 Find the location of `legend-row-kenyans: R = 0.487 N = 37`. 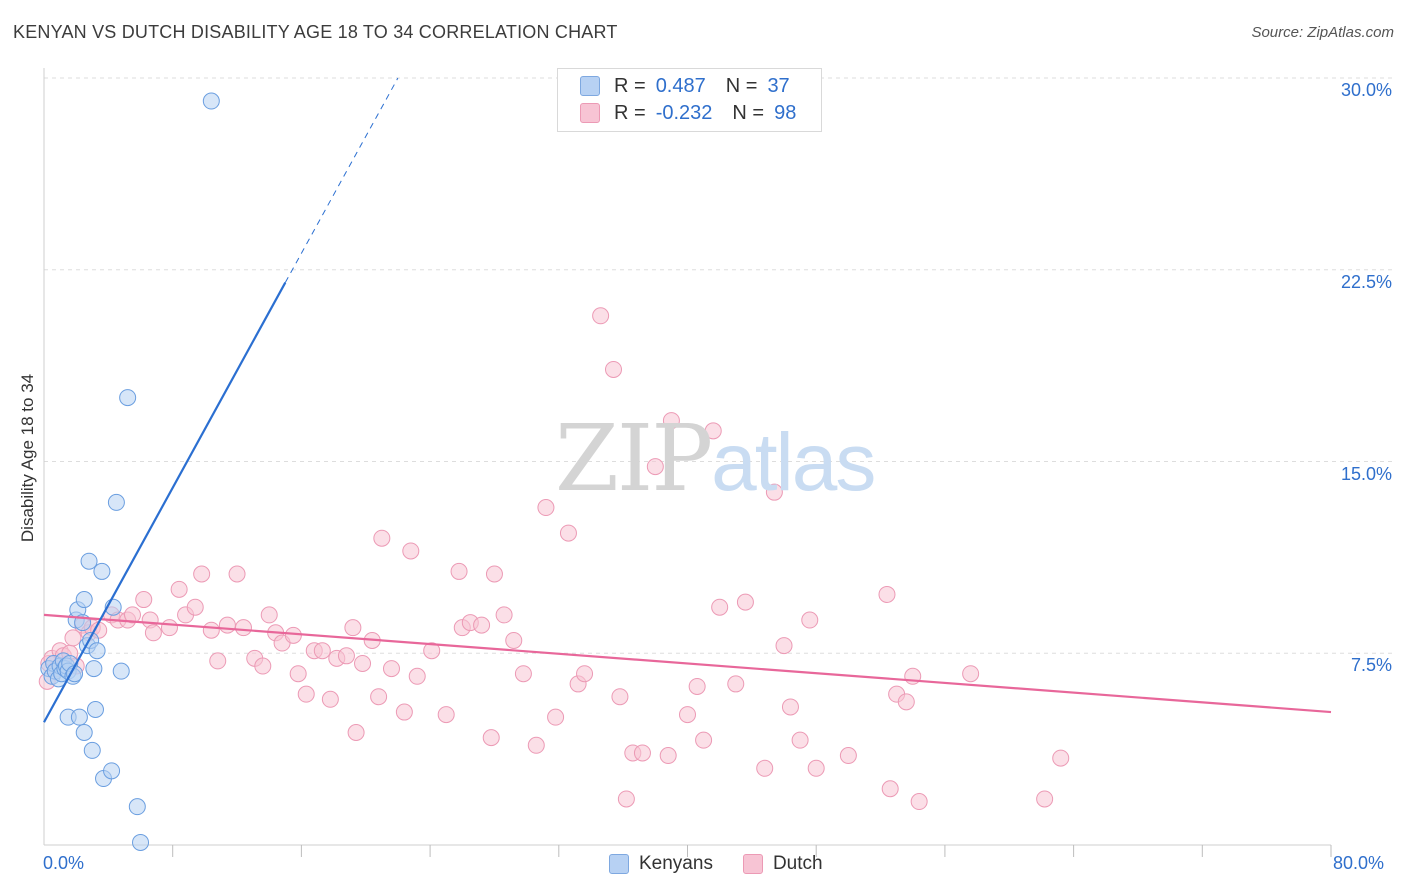

legend-row-kenyans: R = 0.487 N = 37 is located at coordinates (685, 86).